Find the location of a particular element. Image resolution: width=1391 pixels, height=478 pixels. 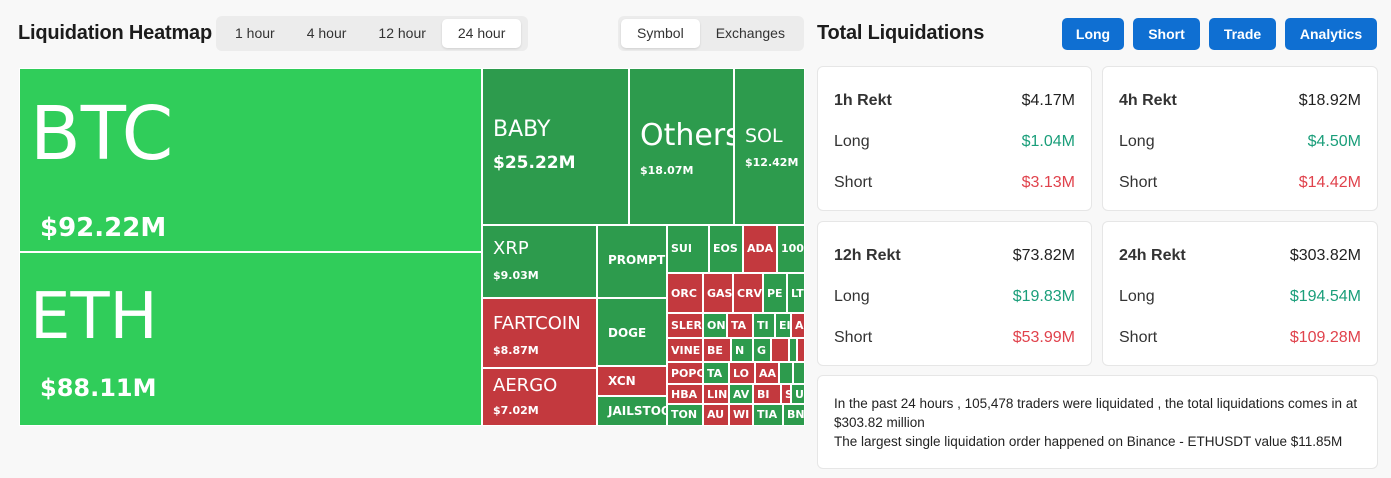

tile-symbol: ETH is located at coordinates (94, 317).